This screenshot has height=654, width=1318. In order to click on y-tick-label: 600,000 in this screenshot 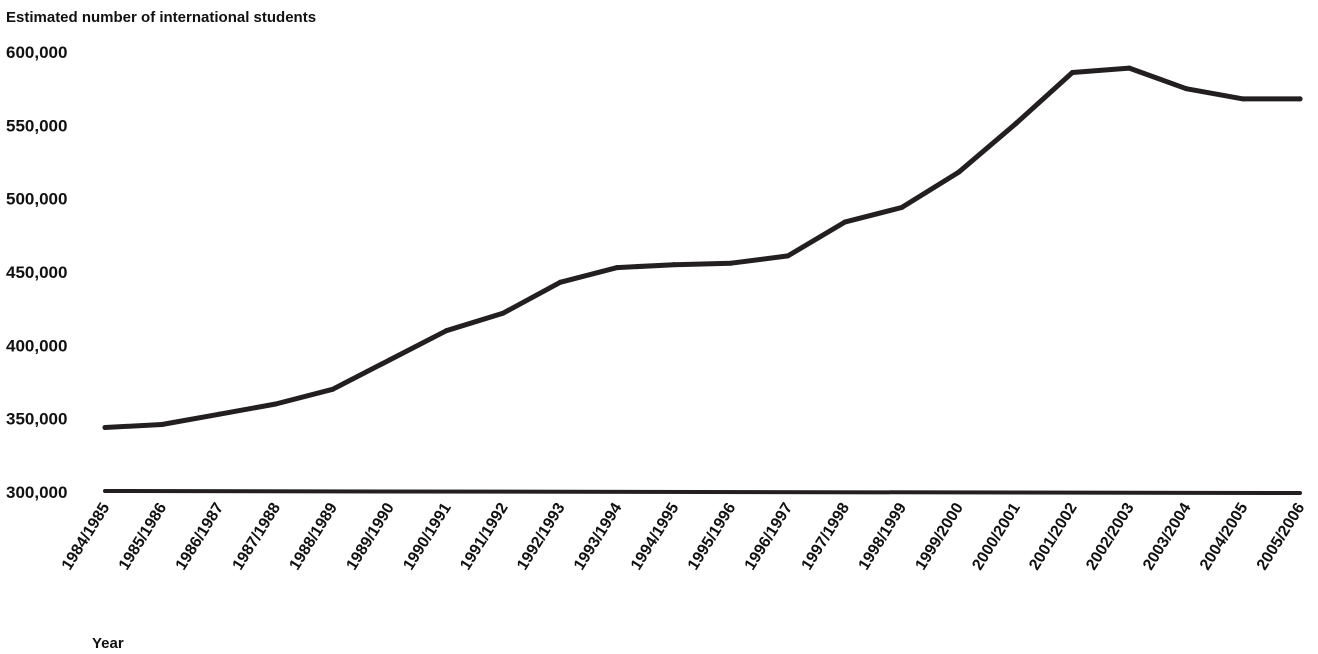, I will do `click(36, 52)`.